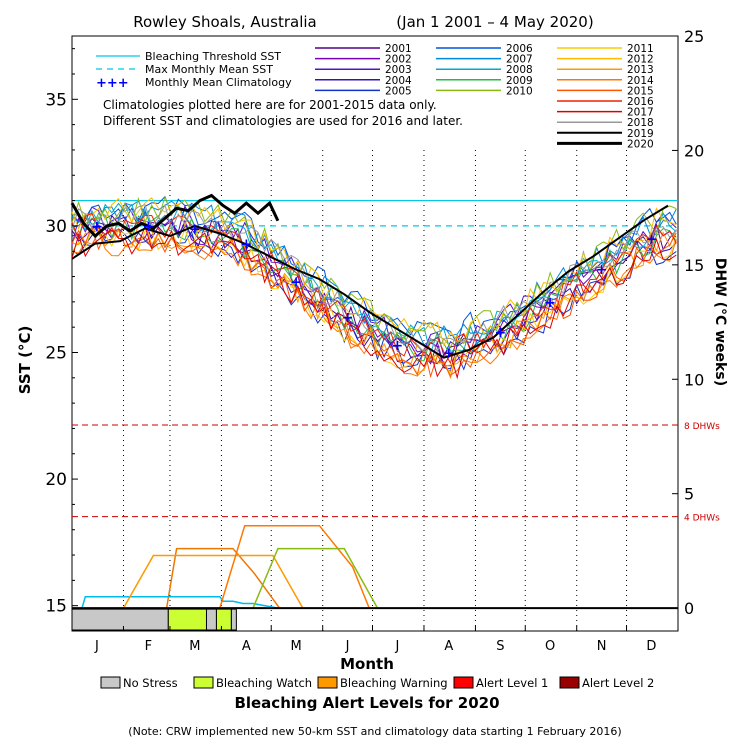 The width and height of the screenshot is (750, 750). Describe the element at coordinates (694, 265) in the screenshot. I see `right-tick-label: 15` at that location.